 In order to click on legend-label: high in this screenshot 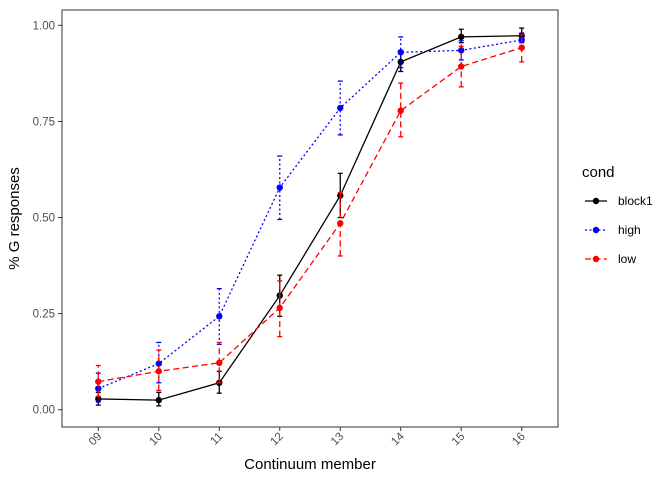, I will do `click(629, 230)`.